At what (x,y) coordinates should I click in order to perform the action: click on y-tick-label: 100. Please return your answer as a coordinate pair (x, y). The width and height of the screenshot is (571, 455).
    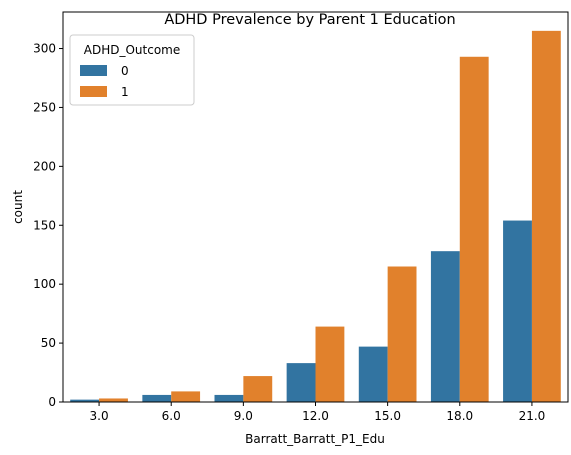
    Looking at the image, I should click on (44, 284).